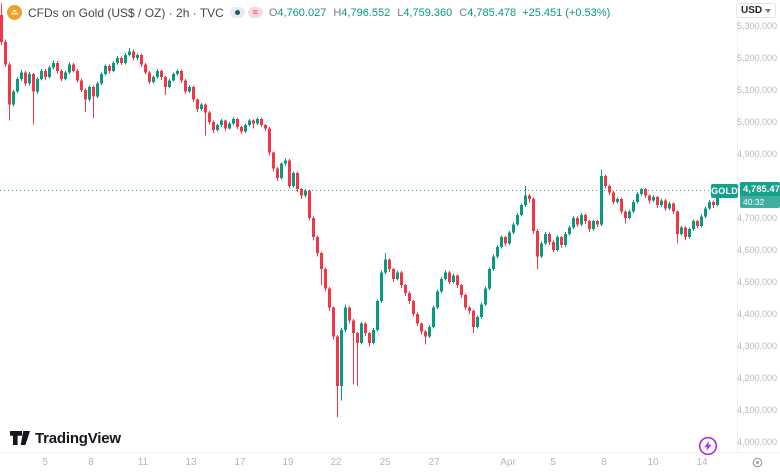  What do you see at coordinates (240, 462) in the screenshot?
I see `time-tick-label: 17` at bounding box center [240, 462].